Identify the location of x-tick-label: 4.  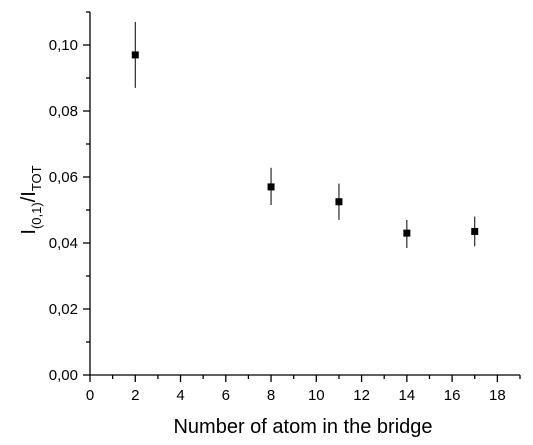
(180, 395).